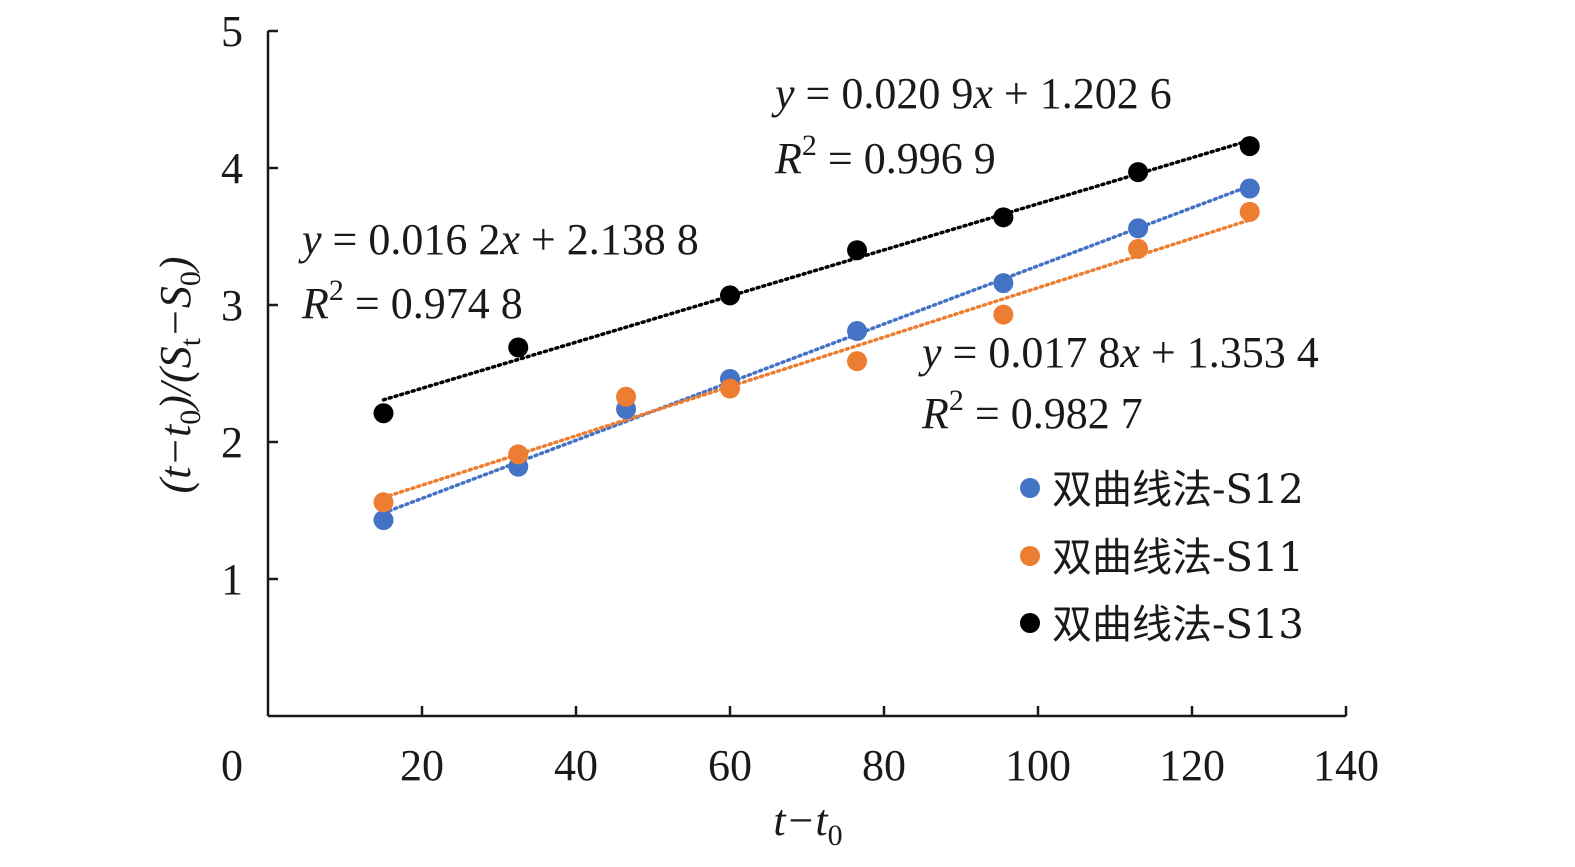 The width and height of the screenshot is (1575, 867). What do you see at coordinates (1032, 411) in the screenshot?
I see `svg-text: R2 = 0.982 7` at bounding box center [1032, 411].